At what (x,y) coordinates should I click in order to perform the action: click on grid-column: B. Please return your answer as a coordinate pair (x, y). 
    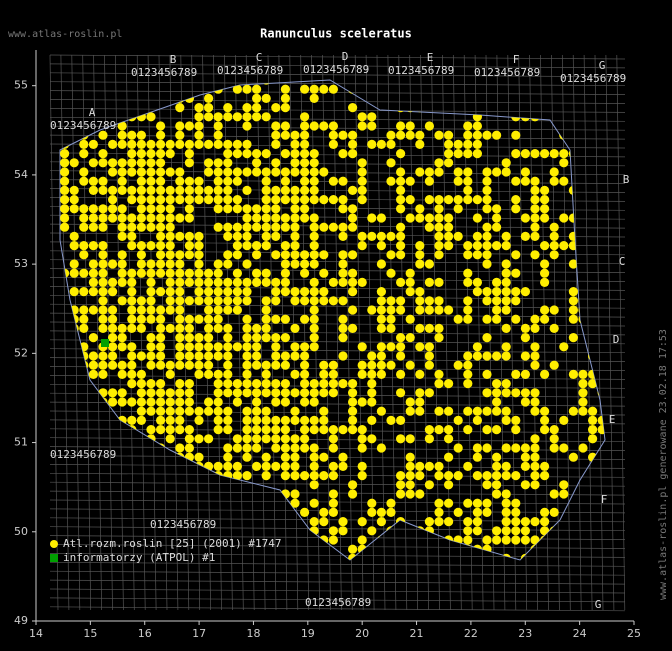
    Looking at the image, I should click on (173, 59).